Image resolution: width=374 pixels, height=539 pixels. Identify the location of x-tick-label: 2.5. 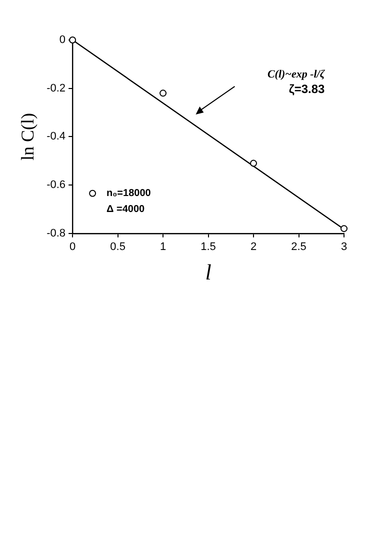
(298, 247).